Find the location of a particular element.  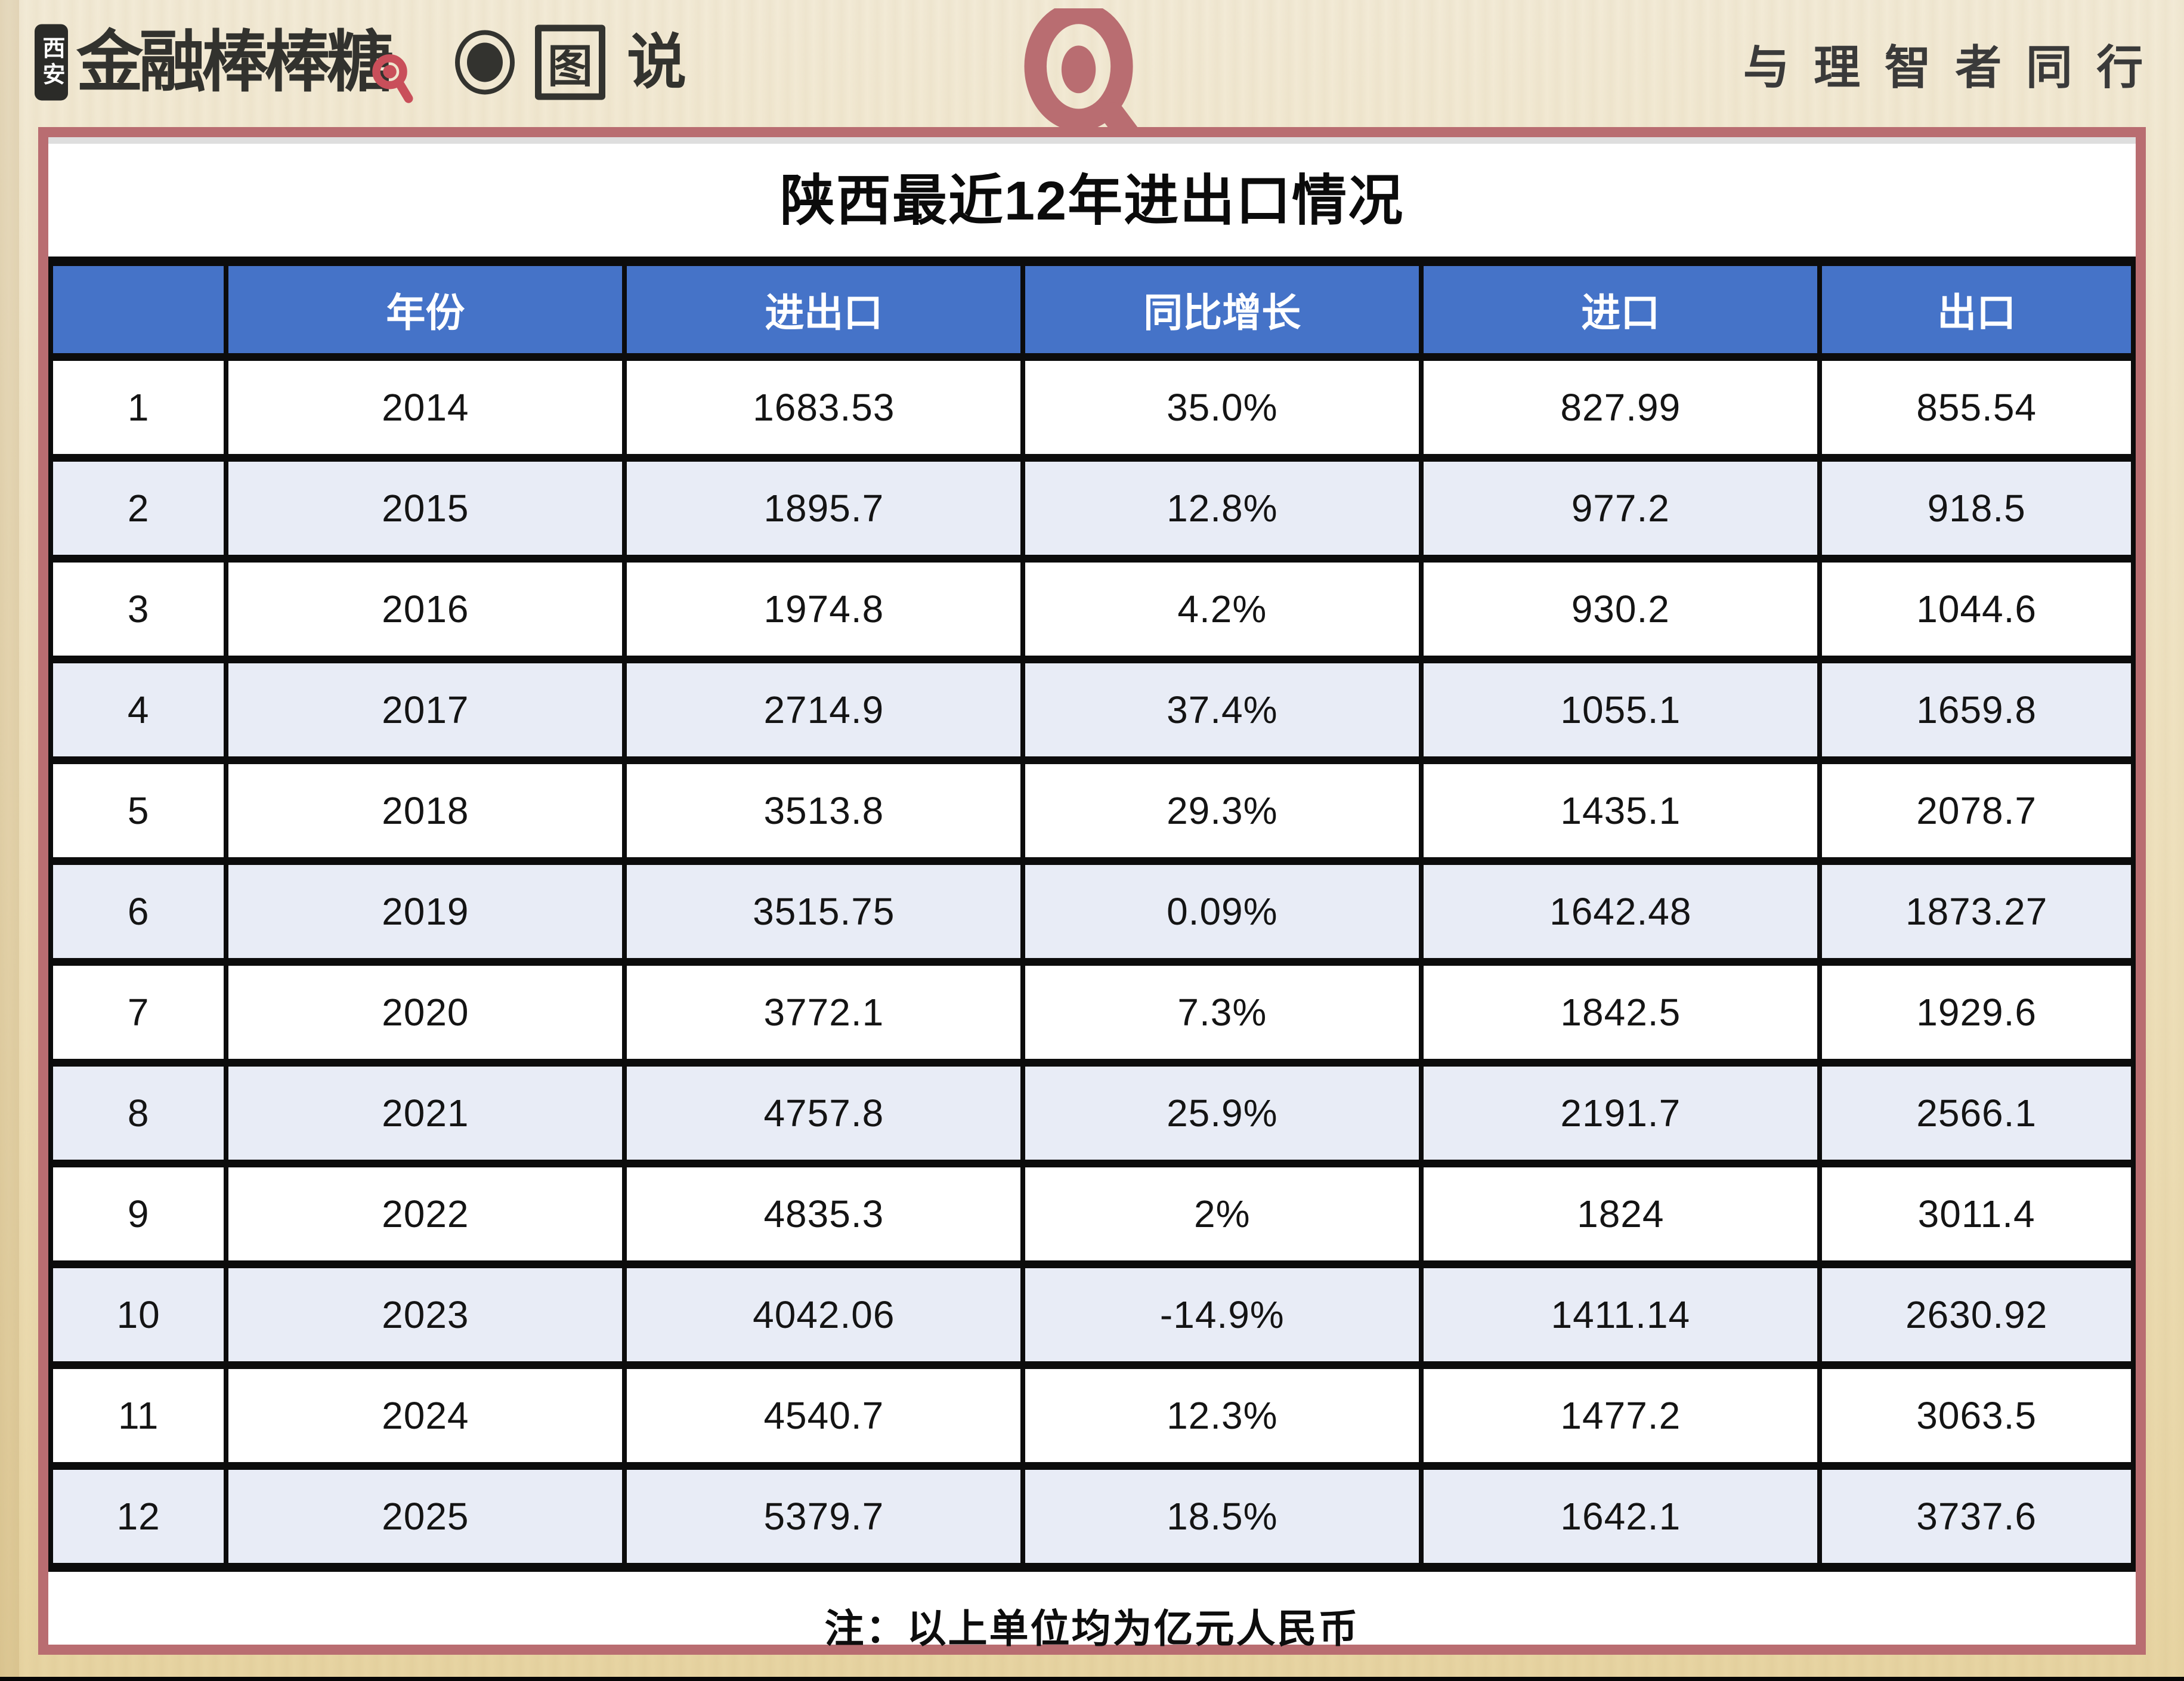

table-cell: 5 is located at coordinates (138, 811).